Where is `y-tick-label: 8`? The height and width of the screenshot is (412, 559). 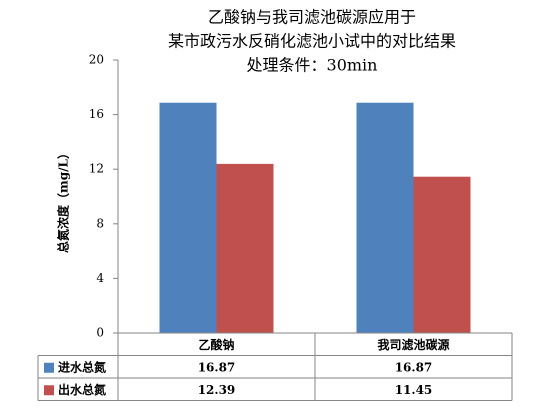
y-tick-label: 8 is located at coordinates (100, 223).